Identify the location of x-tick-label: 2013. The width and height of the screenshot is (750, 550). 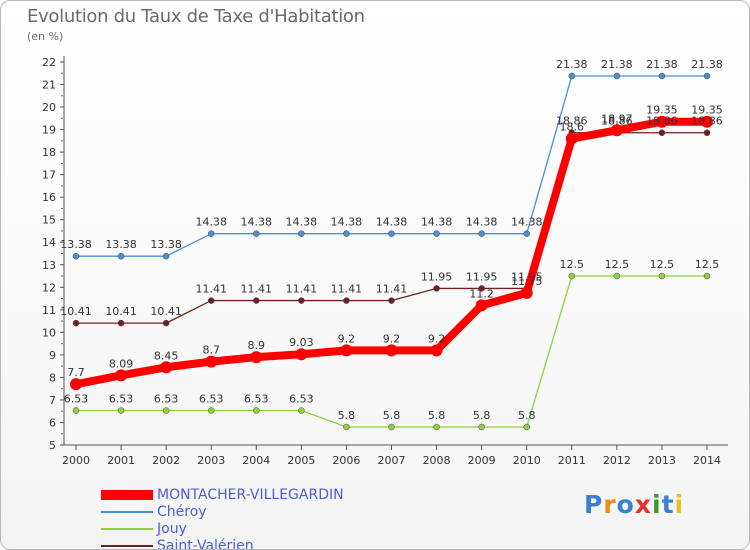
(662, 460).